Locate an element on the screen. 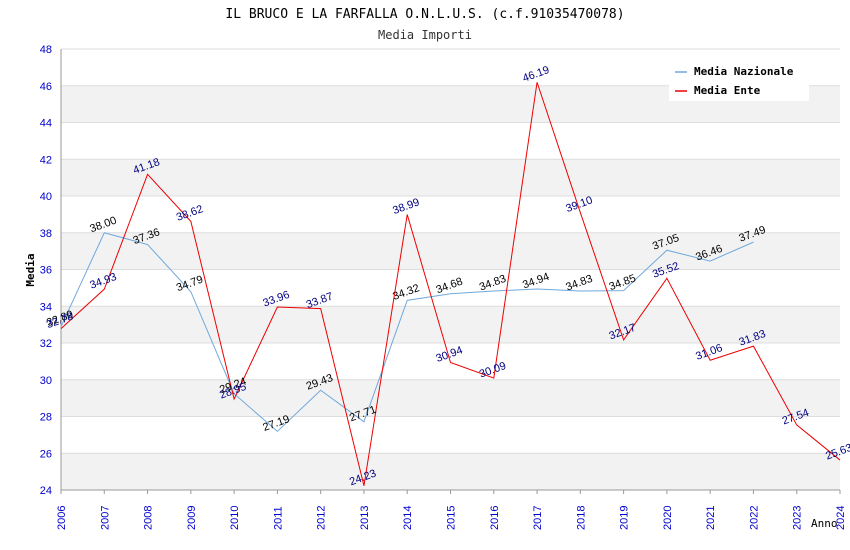 The image size is (850, 550). x-tick-label: 2017 is located at coordinates (538, 518).